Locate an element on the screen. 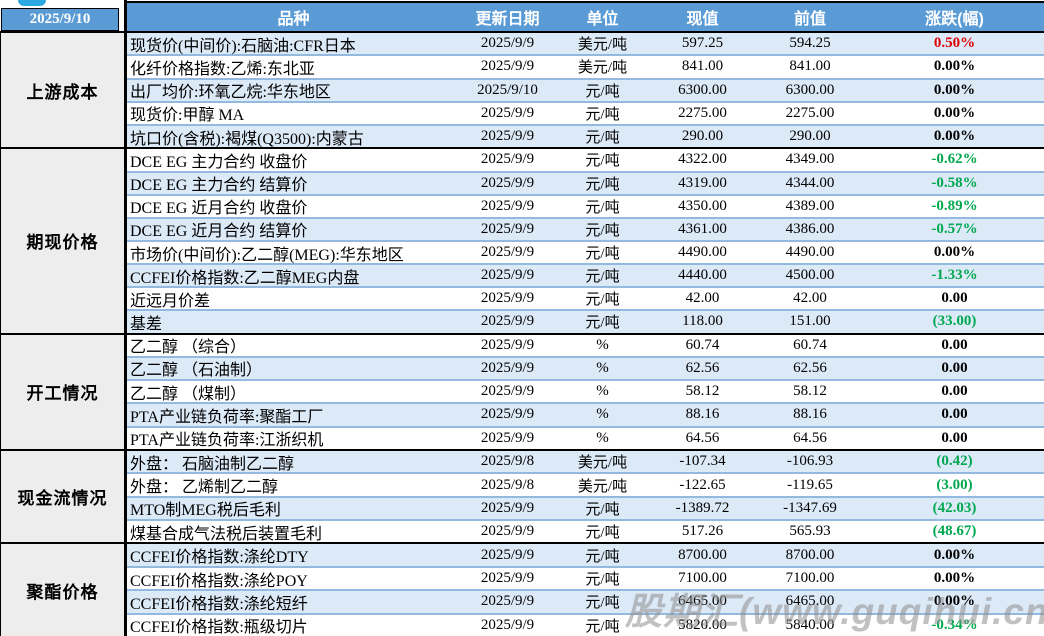 This screenshot has height=636, width=1044. cell-current: 517.26 is located at coordinates (702, 531).